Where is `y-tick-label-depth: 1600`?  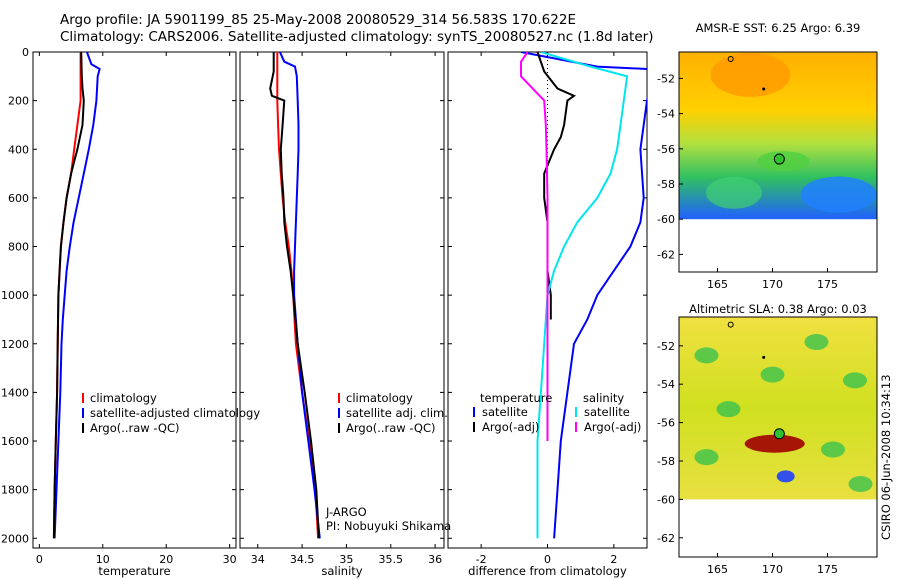
y-tick-label-depth: 1600 is located at coordinates (15, 441).